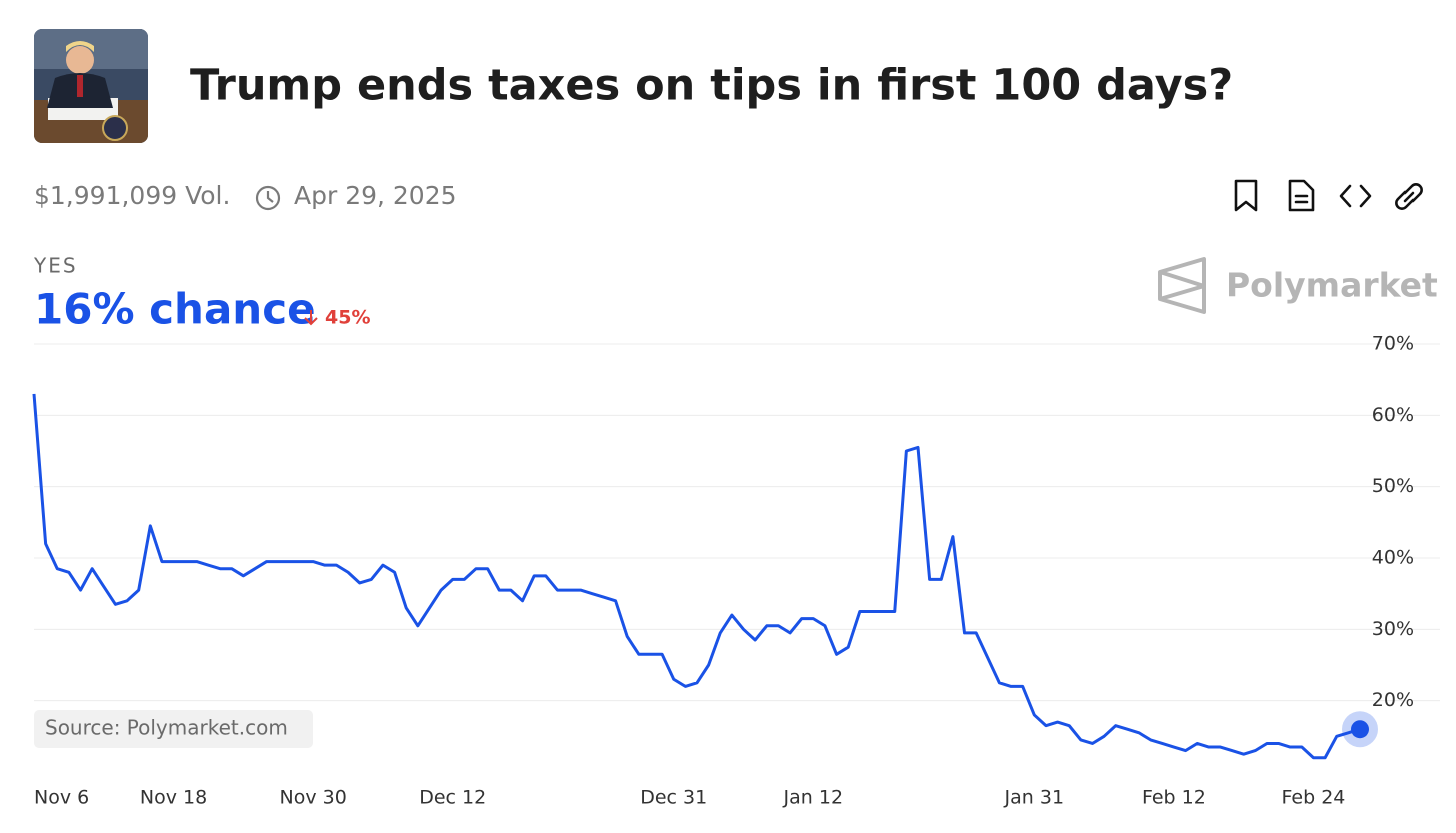 The width and height of the screenshot is (1456, 833). I want to click on x-tick-label: Nov 18, so click(173, 798).